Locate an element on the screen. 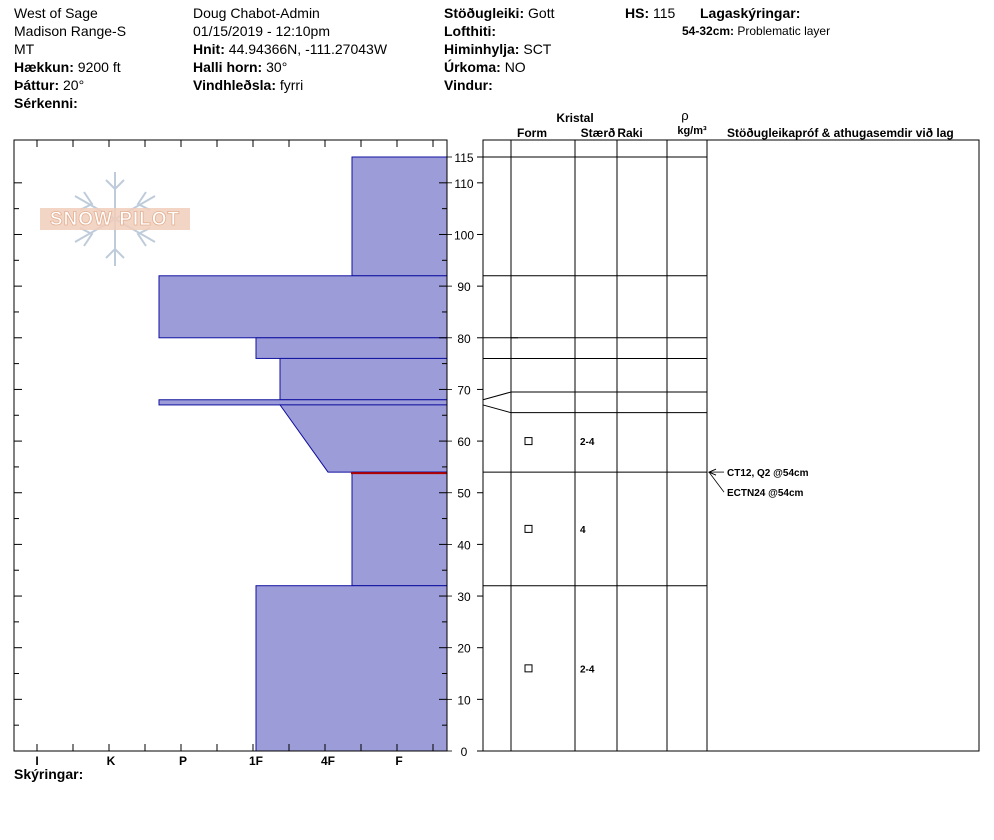 This screenshot has width=994, height=840. snow-height-value: 115 is located at coordinates (664, 13).